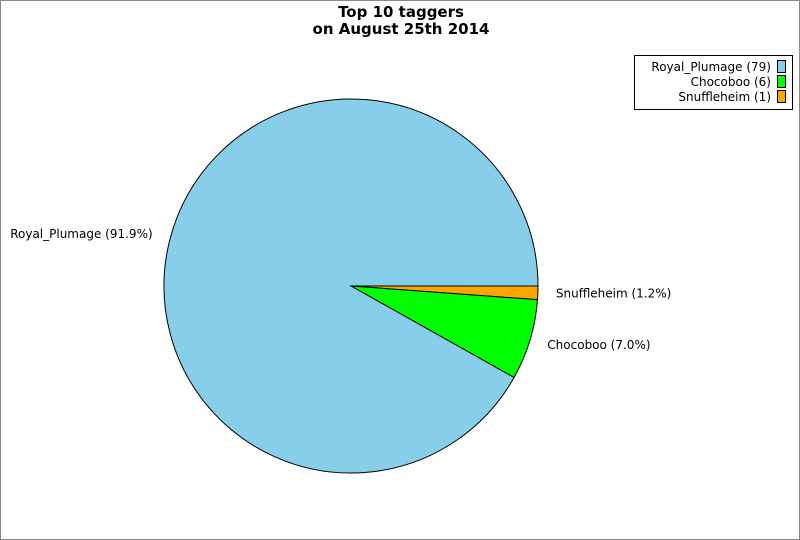 The width and height of the screenshot is (800, 540). What do you see at coordinates (730, 81) in the screenshot?
I see `legend-label: Chocoboo (6)` at bounding box center [730, 81].